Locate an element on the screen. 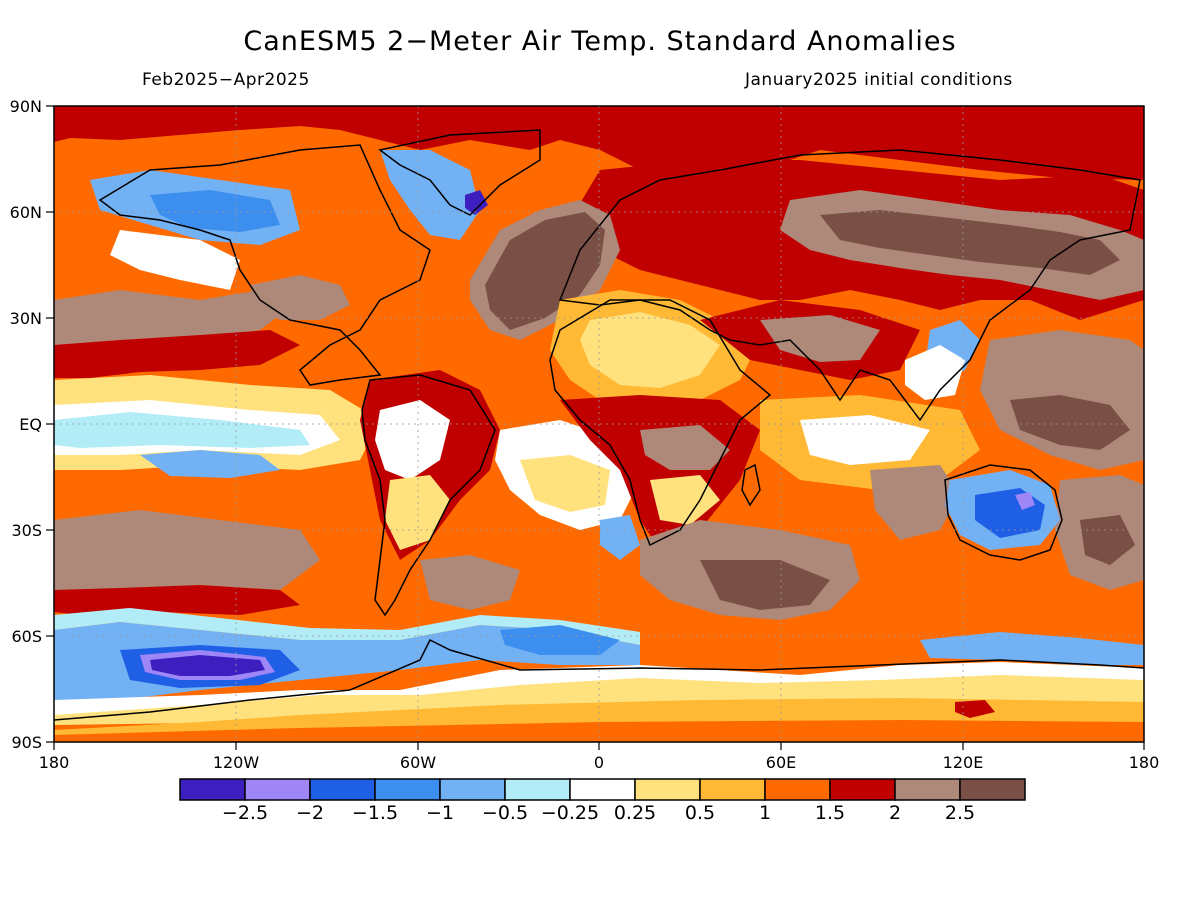 The width and height of the screenshot is (1200, 900). lon-label-120w: 120W is located at coordinates (236, 762).